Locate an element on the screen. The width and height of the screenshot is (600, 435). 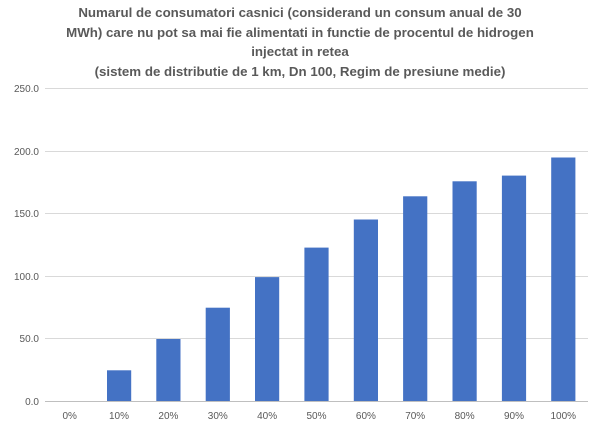
bar-30pct is located at coordinates (217, 354).